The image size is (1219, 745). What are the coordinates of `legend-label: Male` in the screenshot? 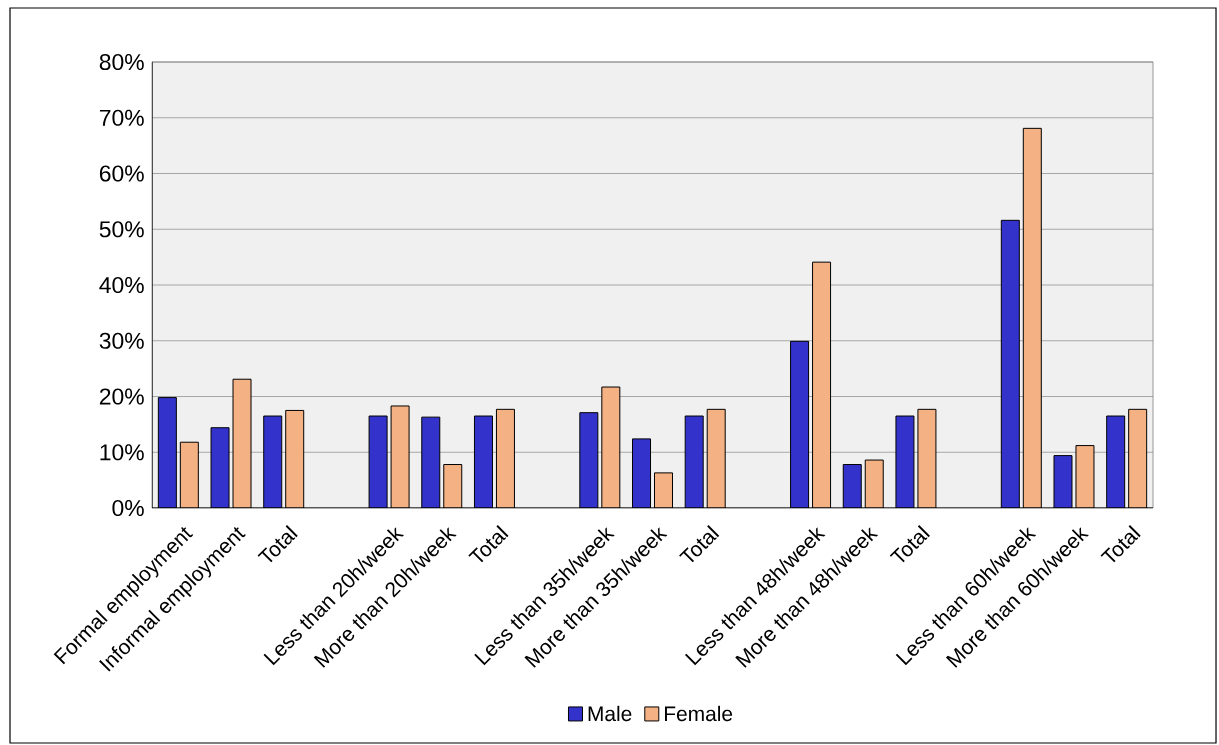 It's located at (610, 713).